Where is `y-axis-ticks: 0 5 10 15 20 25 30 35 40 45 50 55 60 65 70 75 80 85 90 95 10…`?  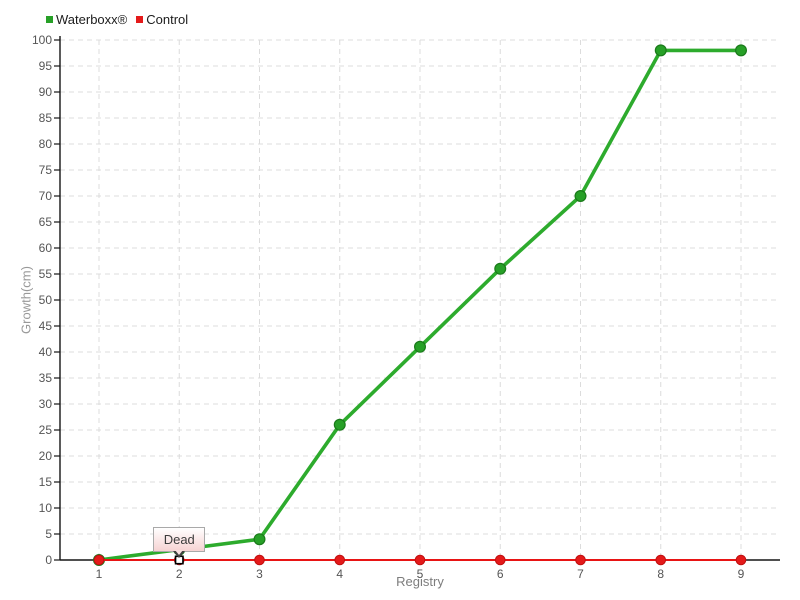
y-axis-ticks: 0 5 10 15 20 25 30 35 40 45 50 55 60 65 70 75 80 85 90 95 10… is located at coordinates (46, 300).